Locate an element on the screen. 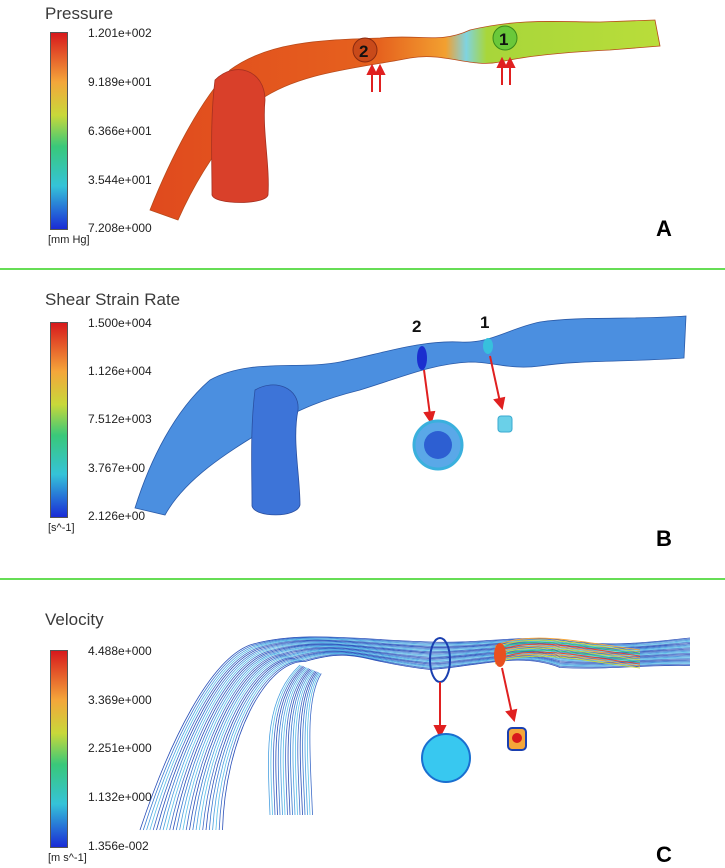 The image size is (725, 868). colorbar-tick: 2.251e+000 is located at coordinates (120, 748).